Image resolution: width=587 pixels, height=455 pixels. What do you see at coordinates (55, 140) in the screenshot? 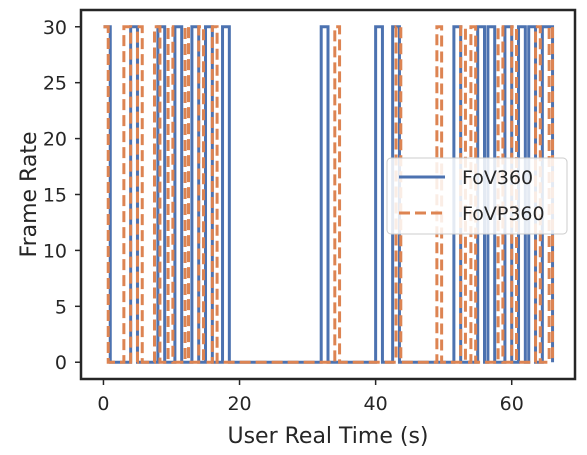
I see `y-tick-label: 20` at bounding box center [55, 140].